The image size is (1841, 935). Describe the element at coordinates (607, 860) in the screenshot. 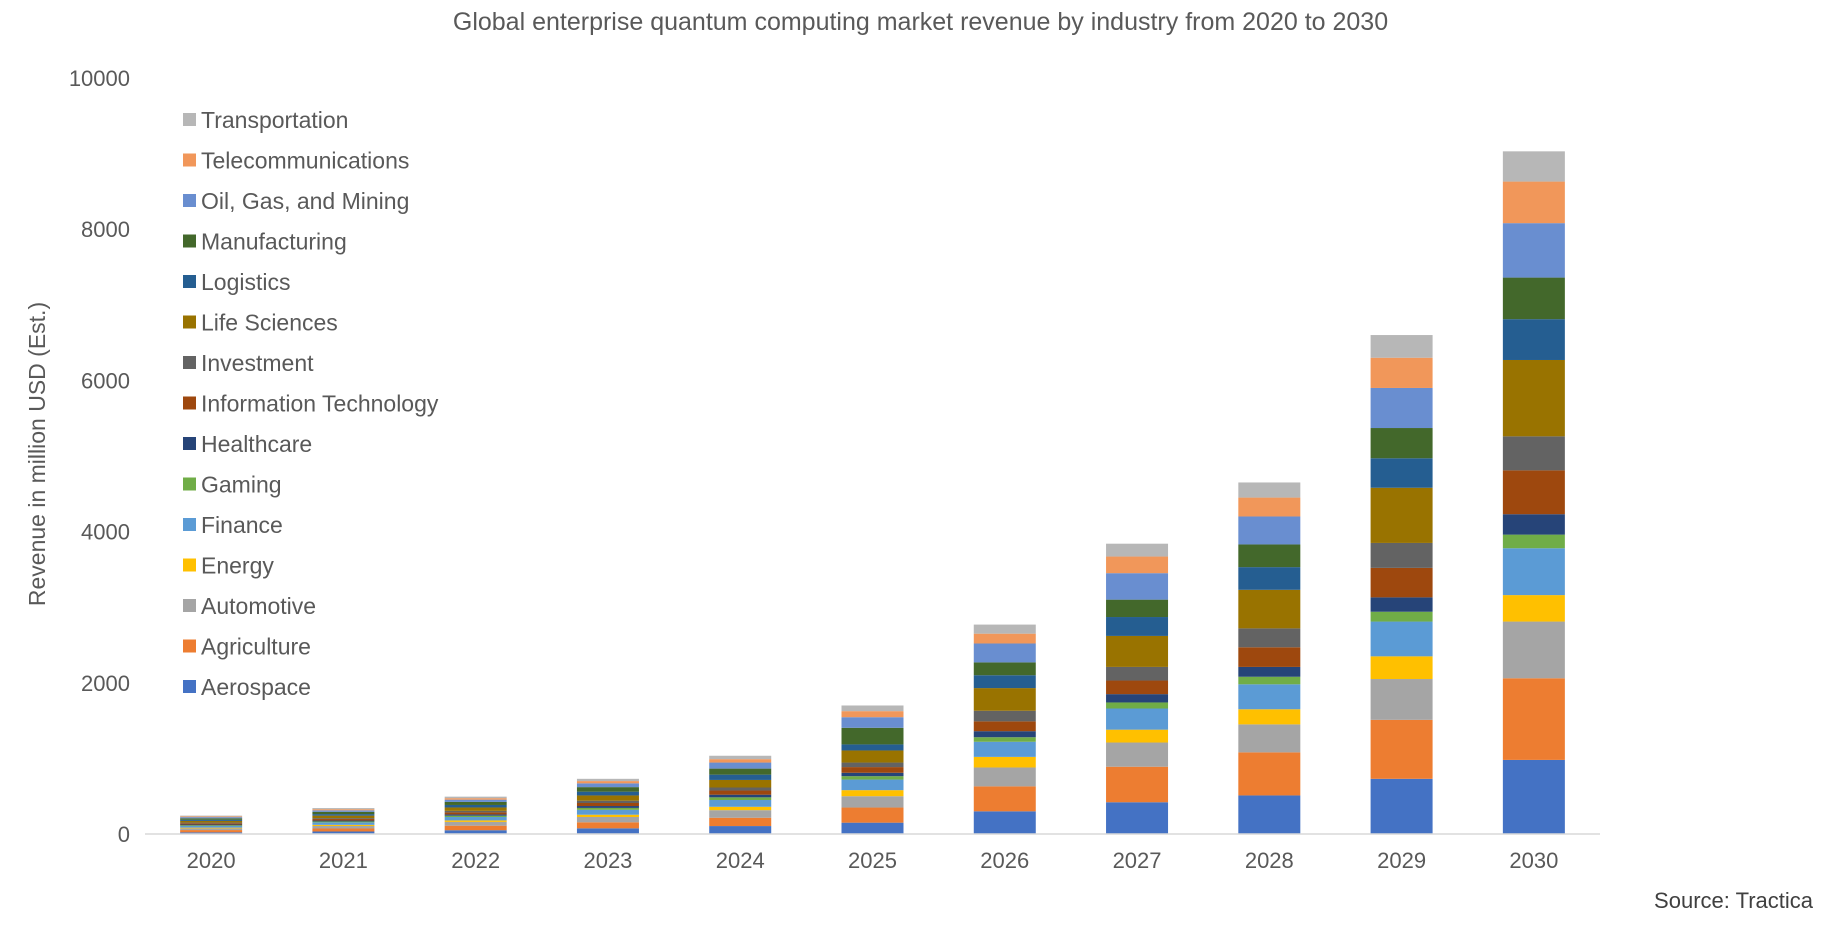

I see `x-tick-label: 2023` at that location.